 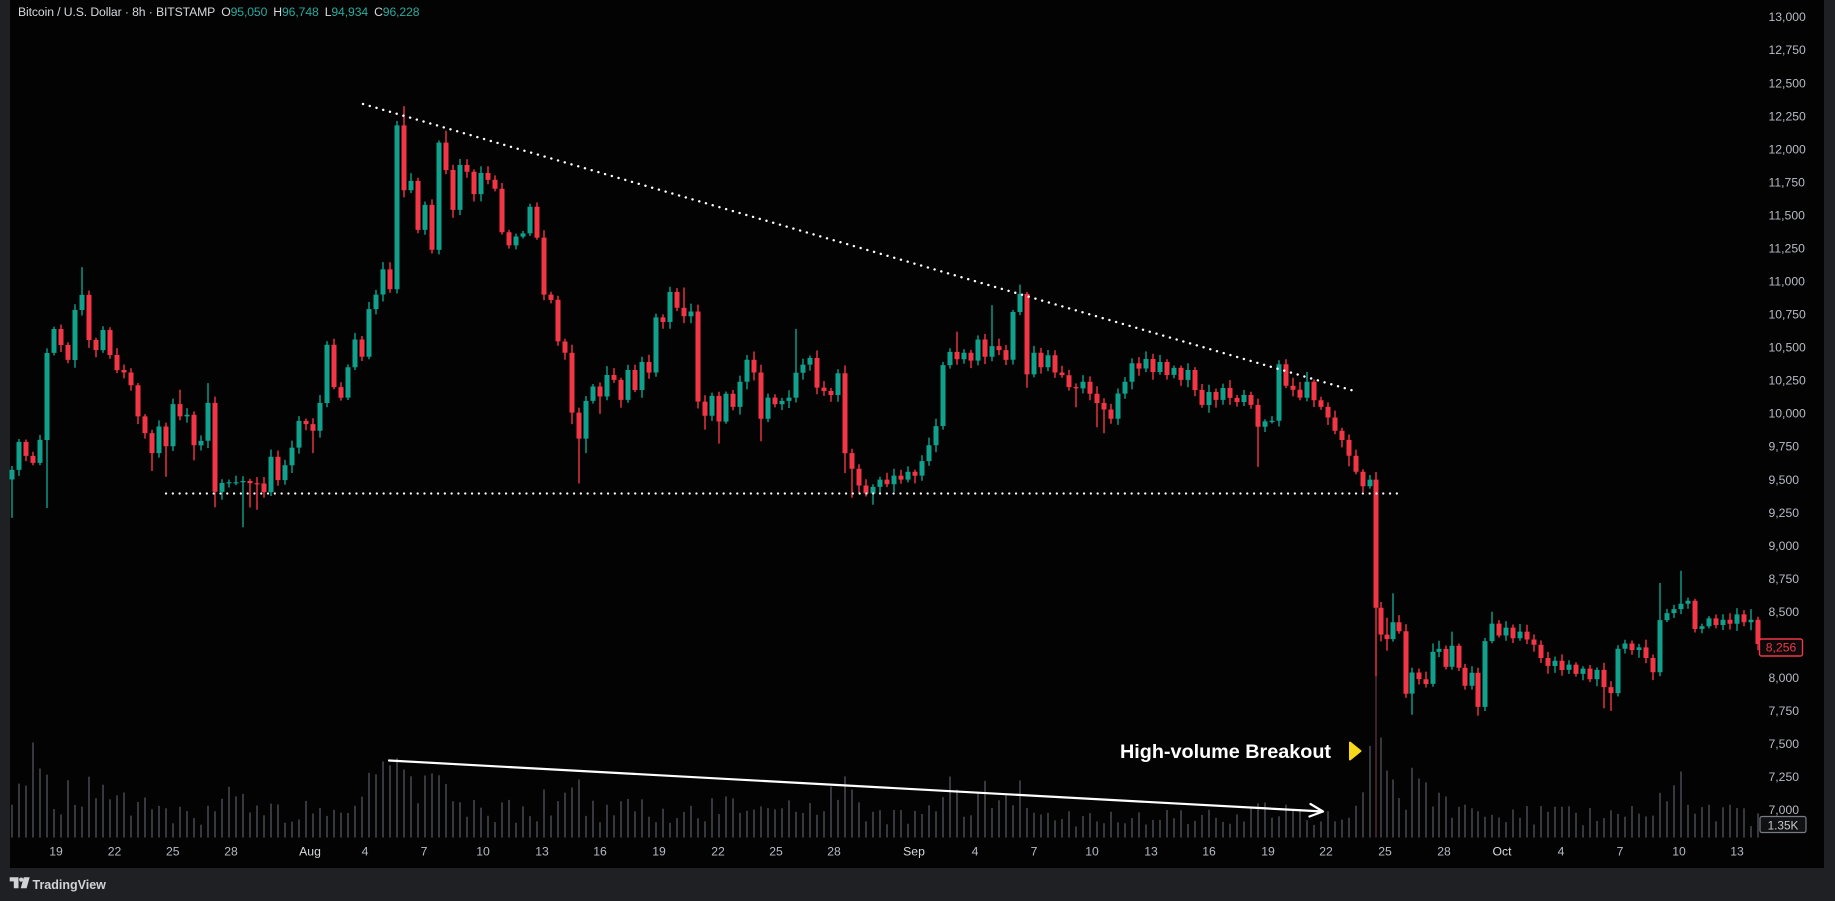 What do you see at coordinates (1784, 579) in the screenshot?
I see `svg-text: 8,750` at bounding box center [1784, 579].